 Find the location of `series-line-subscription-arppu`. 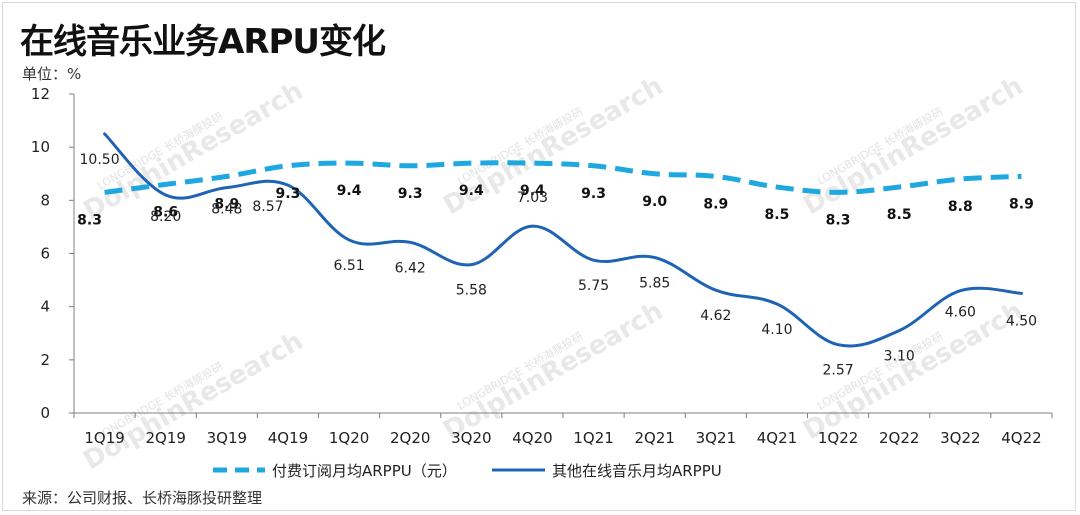

series-line-subscription-arppu is located at coordinates (563, 177).